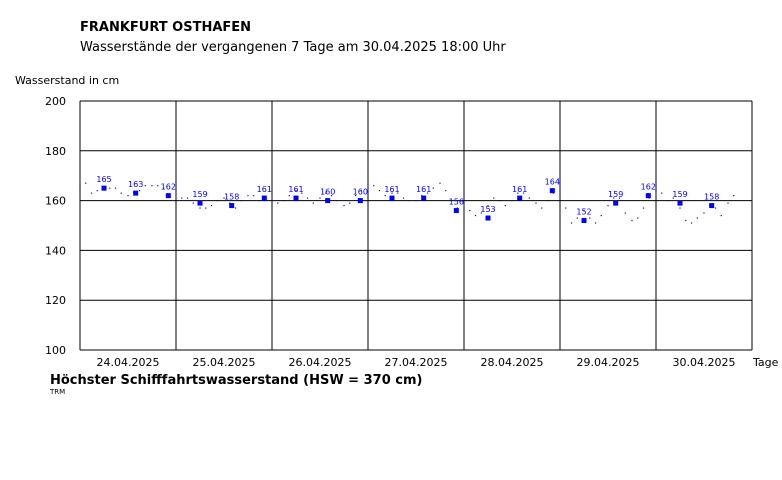  What do you see at coordinates (135, 184) in the screenshot?
I see `marker-label: 163` at bounding box center [135, 184].